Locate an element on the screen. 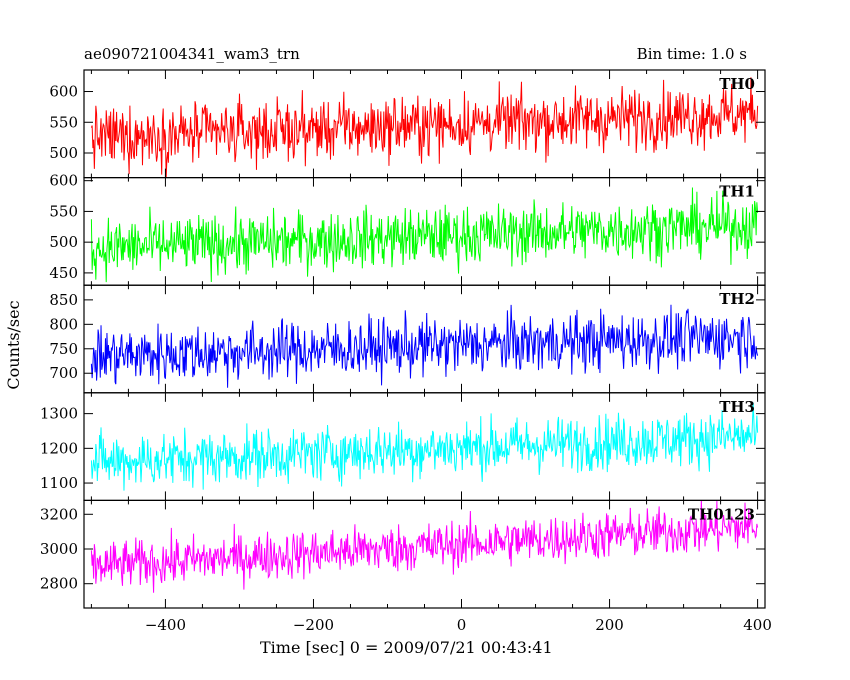 Image resolution: width=850 pixels, height=680 pixels. series-line-th3 is located at coordinates (424, 446).